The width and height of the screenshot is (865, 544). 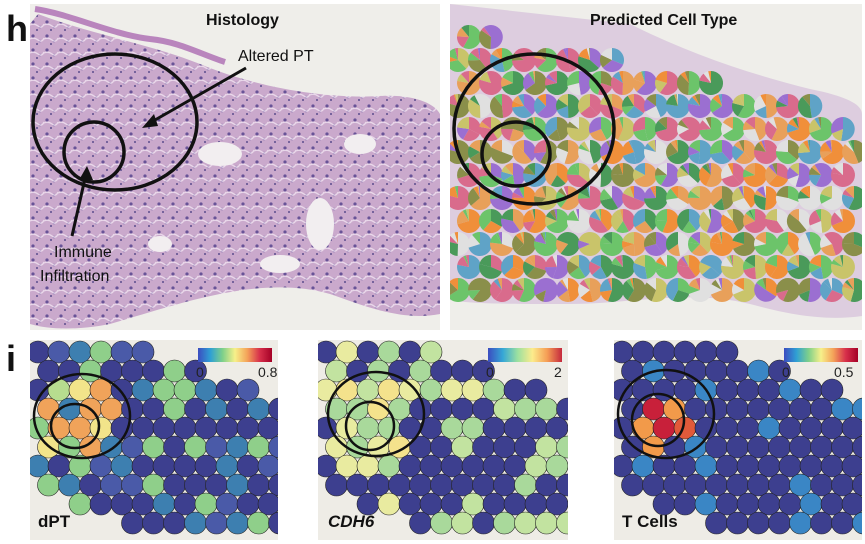 I want to click on panel-letter-h: h, so click(x=17, y=28).